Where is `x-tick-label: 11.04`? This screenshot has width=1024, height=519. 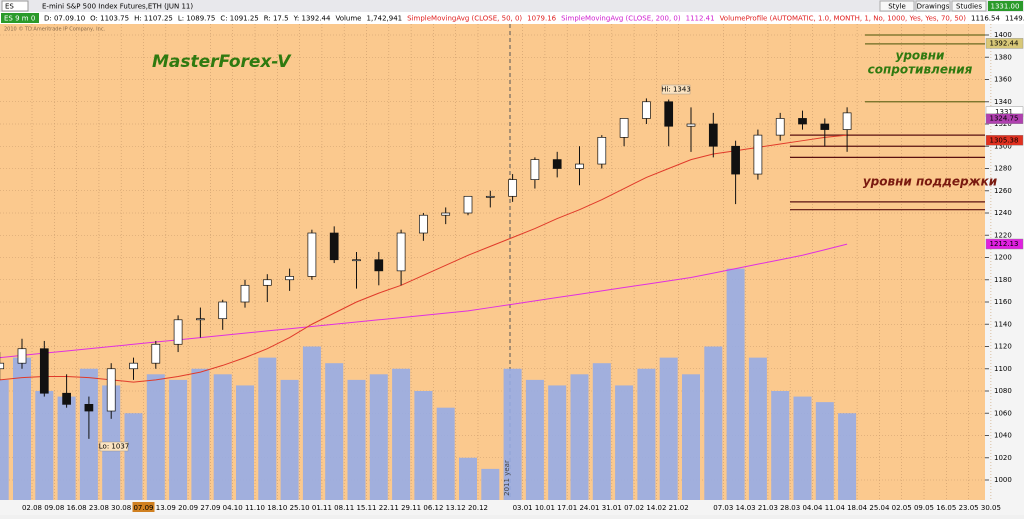
x-tick-label: 11.04 is located at coordinates (835, 508).